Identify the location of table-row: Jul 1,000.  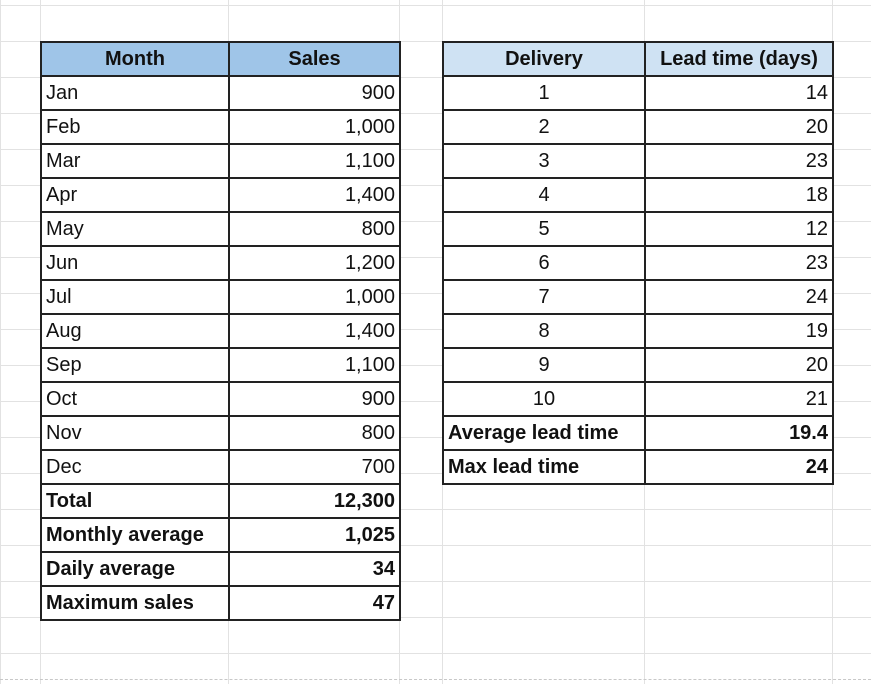
(220, 297).